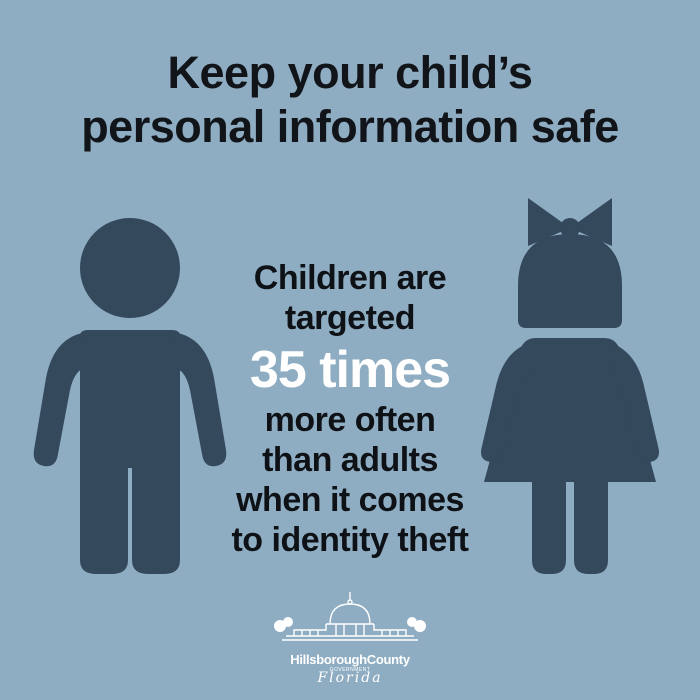  What do you see at coordinates (350, 616) in the screenshot?
I see `courthouse-dome-icon` at bounding box center [350, 616].